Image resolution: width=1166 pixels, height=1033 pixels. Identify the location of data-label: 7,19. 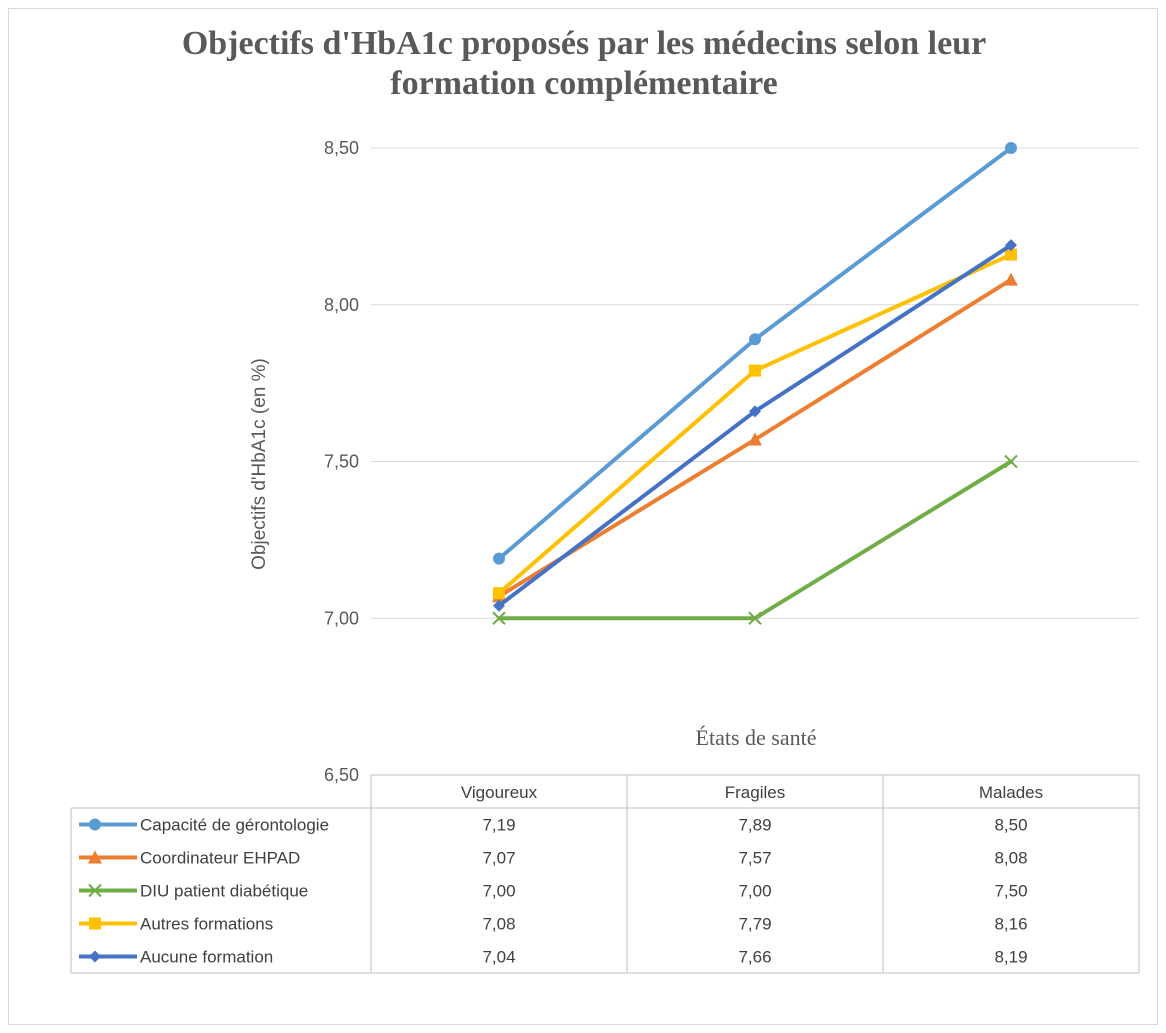
(498, 825).